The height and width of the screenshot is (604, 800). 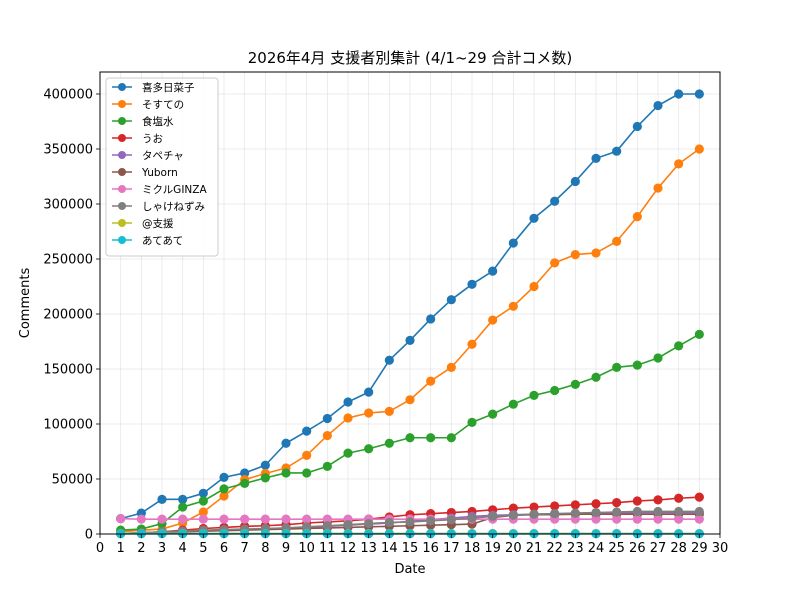 I want to click on legend-entry: うお, so click(x=137, y=139).